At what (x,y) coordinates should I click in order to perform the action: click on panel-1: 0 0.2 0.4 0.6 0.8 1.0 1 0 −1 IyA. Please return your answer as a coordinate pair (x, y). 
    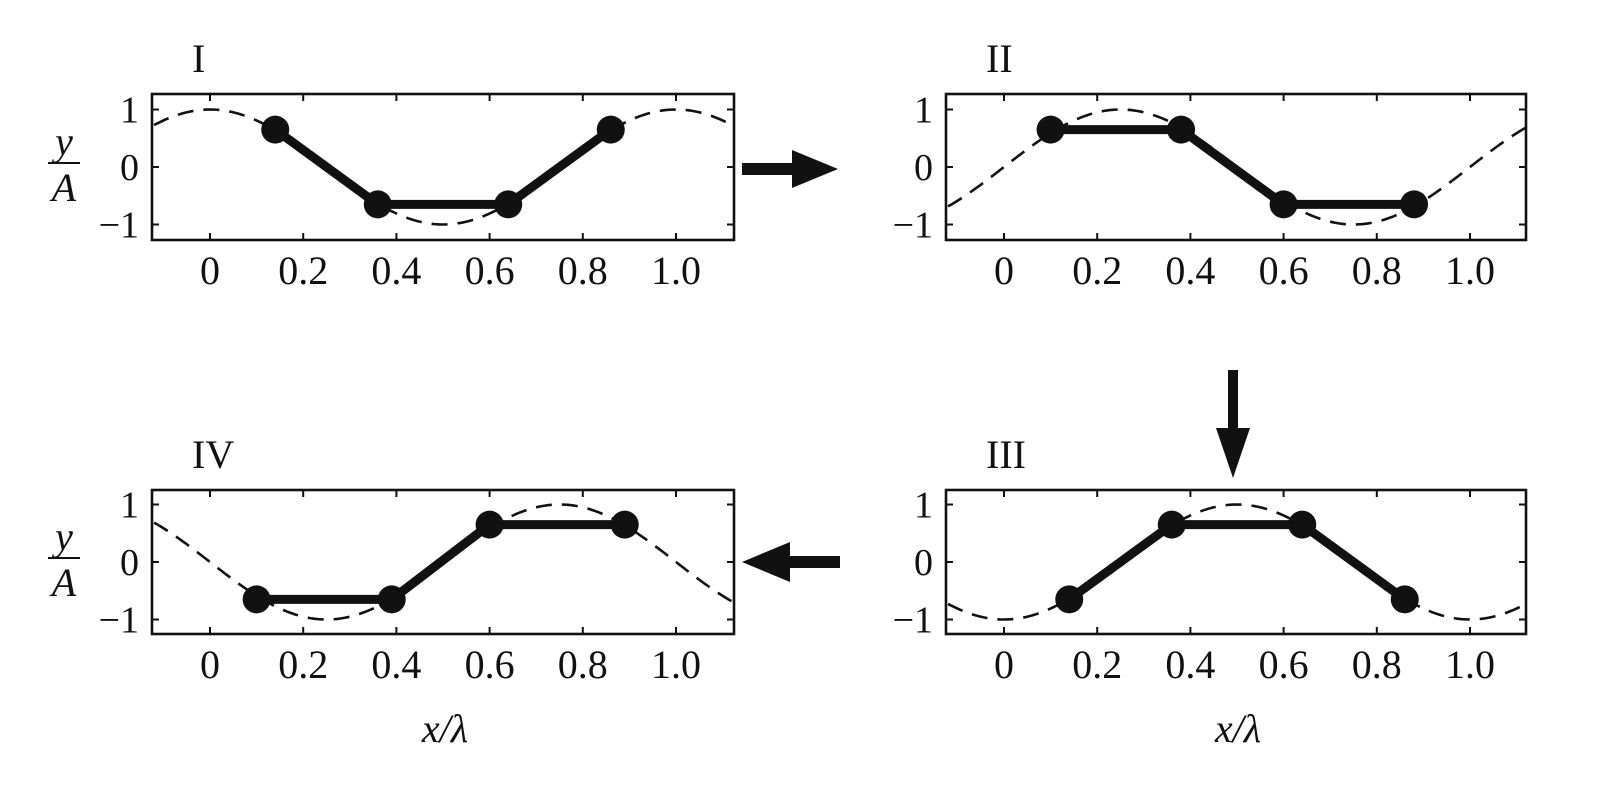
    Looking at the image, I should click on (392, 164).